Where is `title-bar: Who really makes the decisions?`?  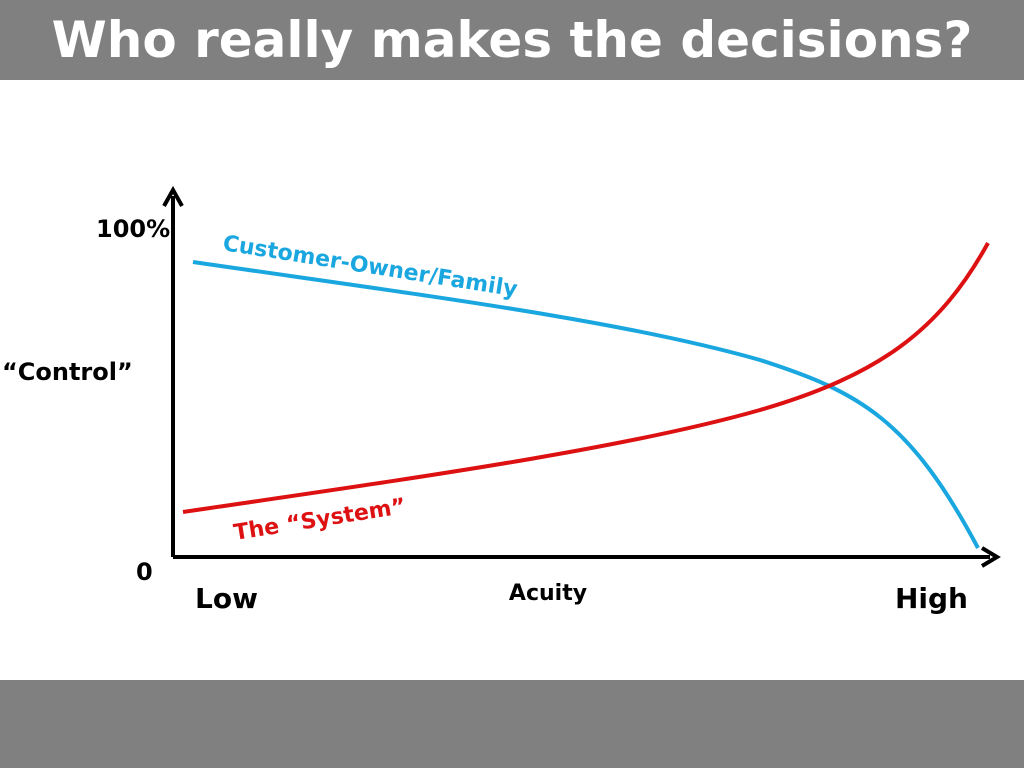
title-bar: Who really makes the decisions? is located at coordinates (512, 40).